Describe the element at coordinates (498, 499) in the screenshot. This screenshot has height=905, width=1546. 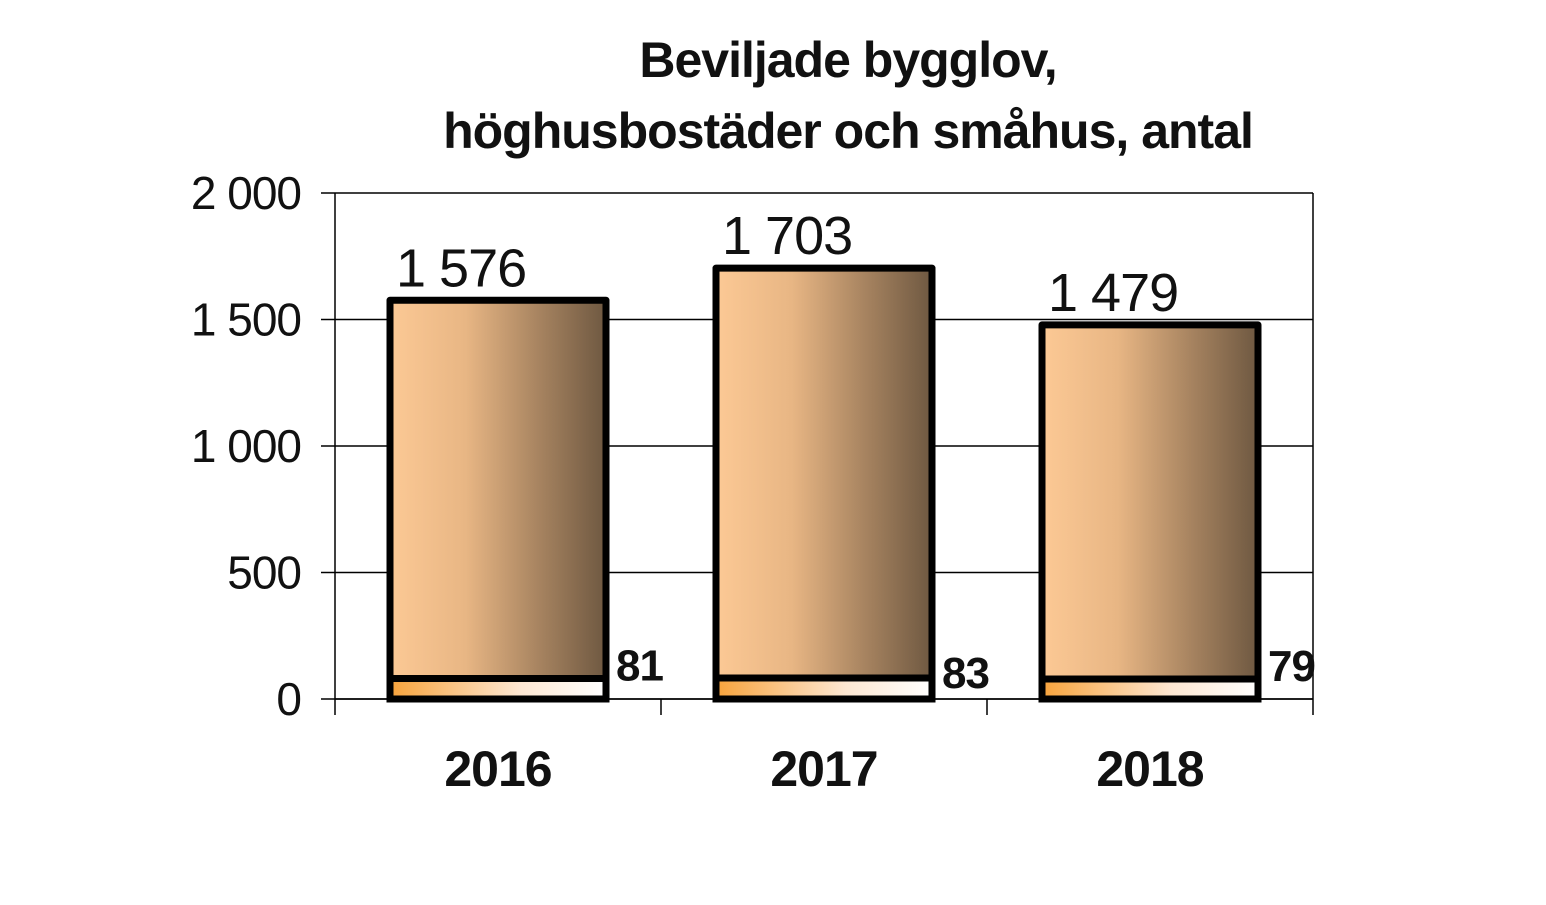
I see `bar-main-2016` at that location.